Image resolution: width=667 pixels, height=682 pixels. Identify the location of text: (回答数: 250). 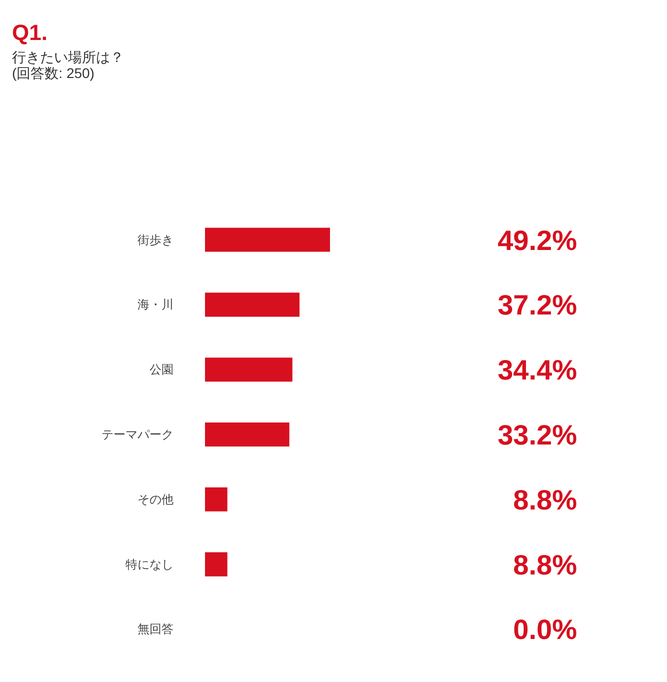
(53, 73).